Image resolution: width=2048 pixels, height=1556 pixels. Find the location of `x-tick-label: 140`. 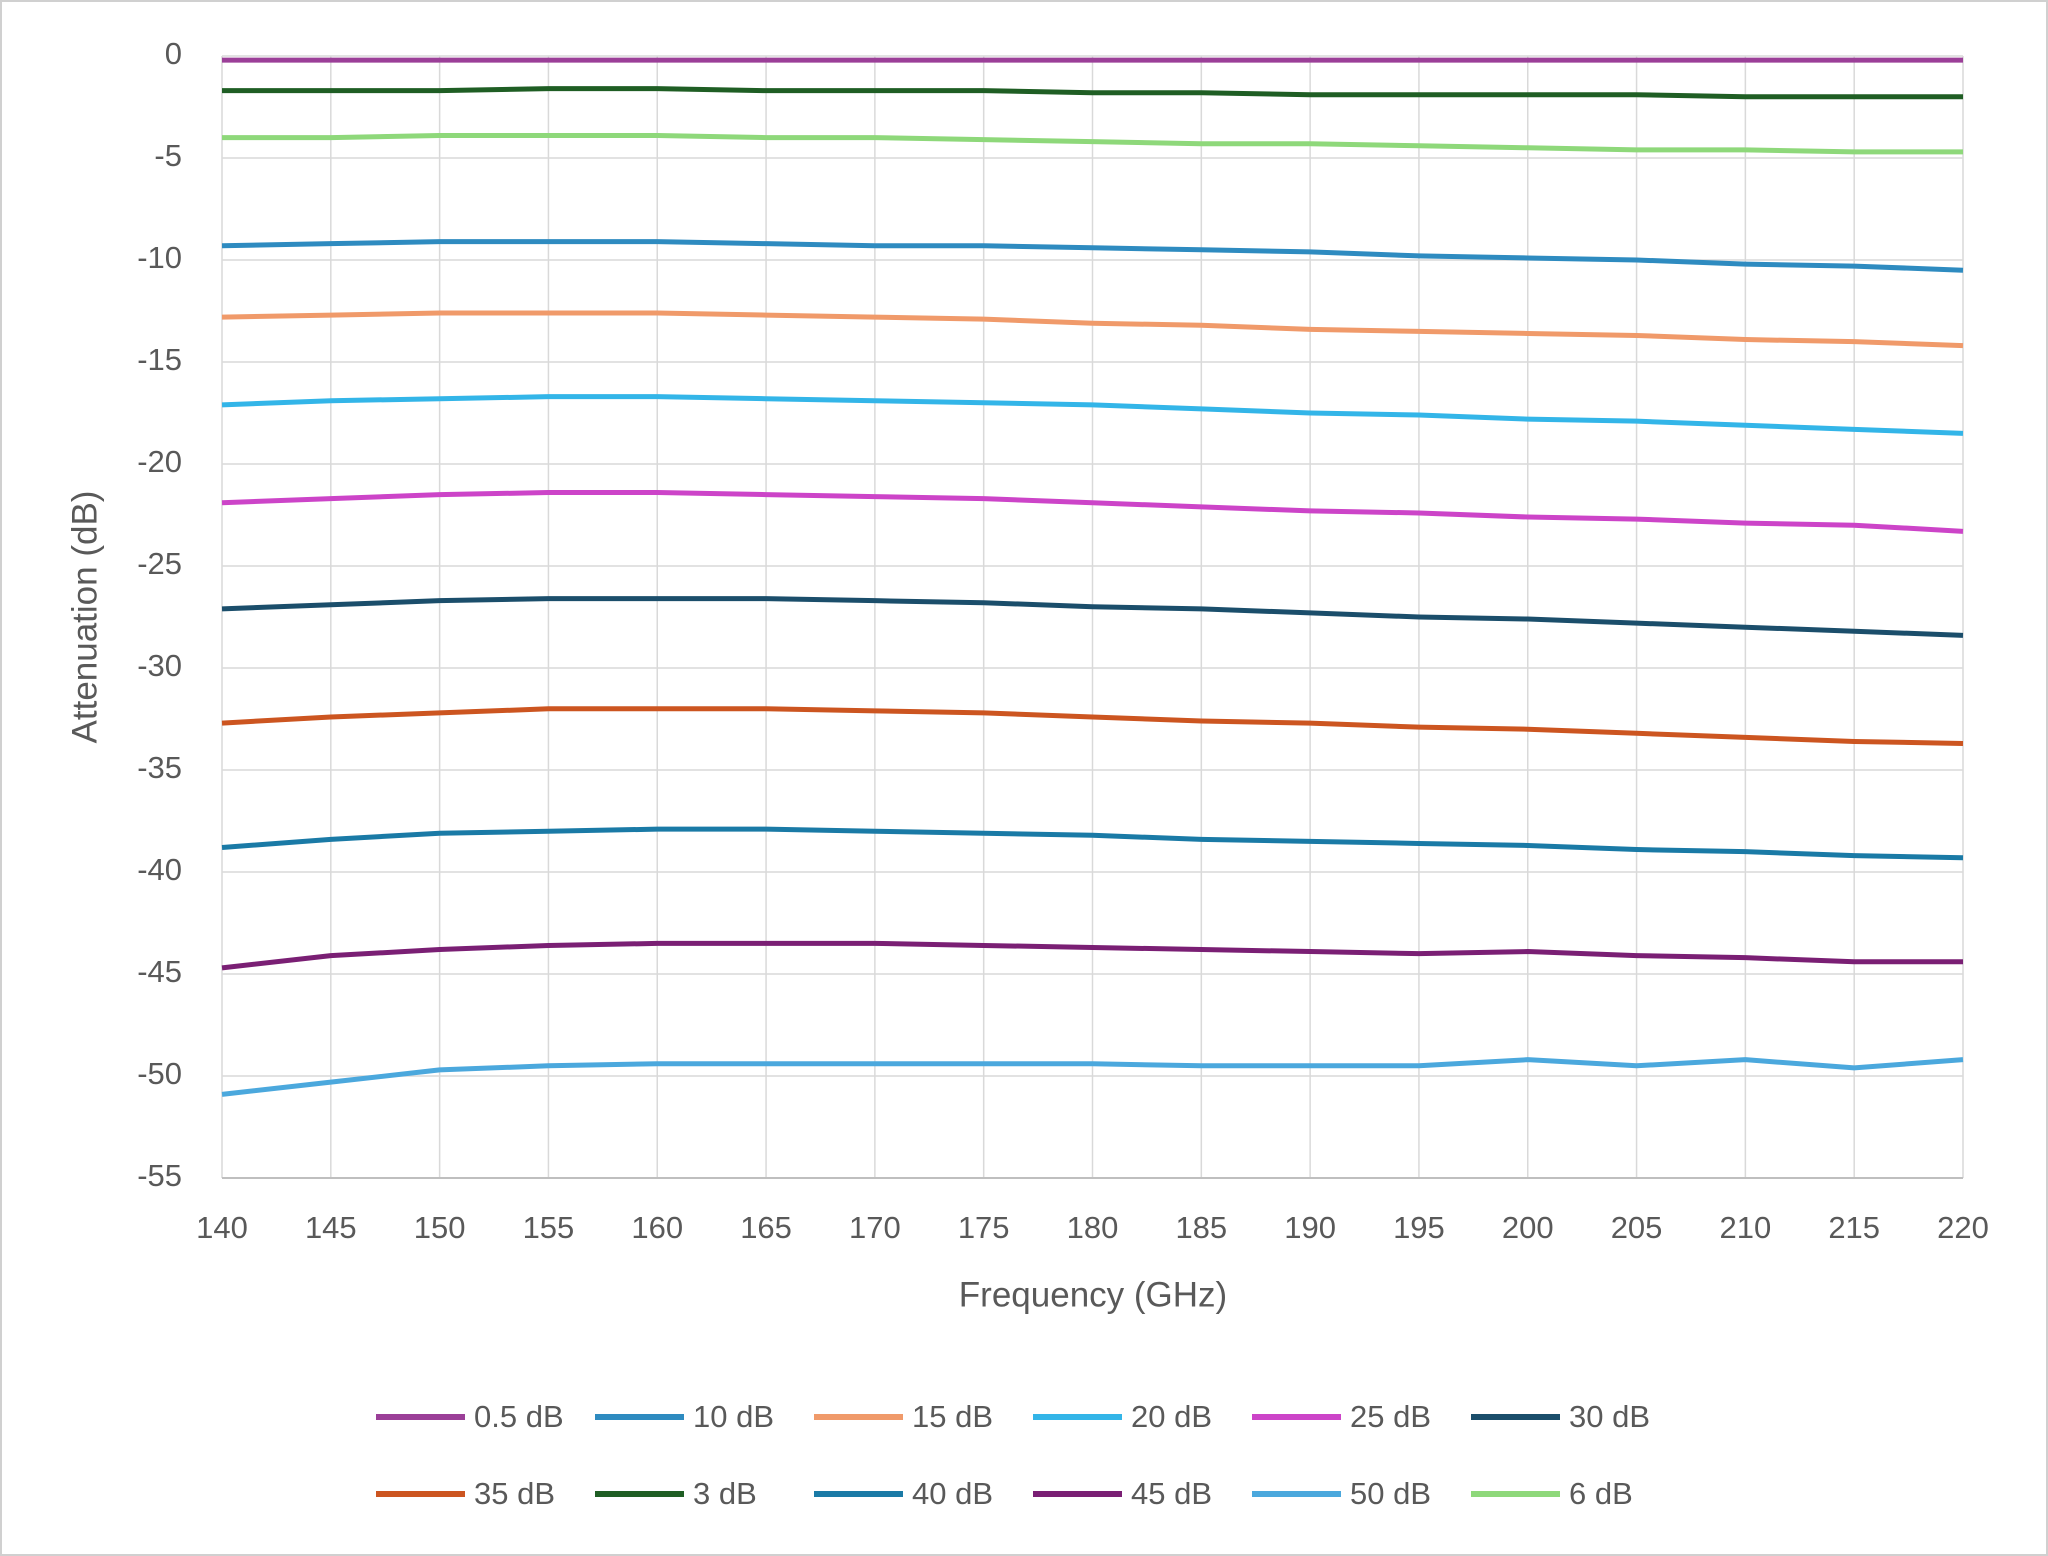

x-tick-label: 140 is located at coordinates (222, 1227).